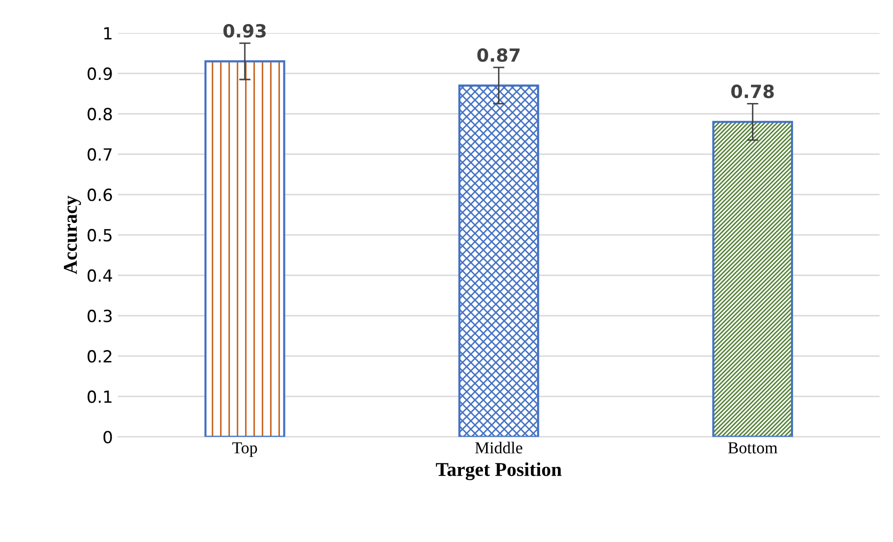  I want to click on y-tick-label: 0.1, so click(100, 397).